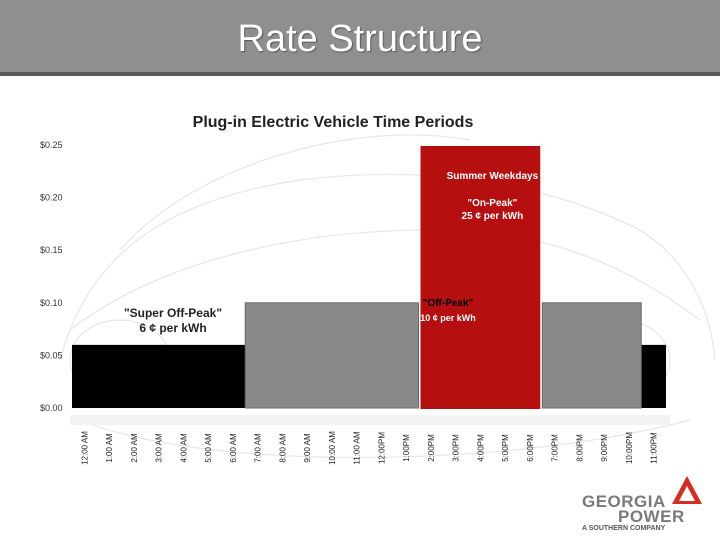 The width and height of the screenshot is (720, 540). What do you see at coordinates (332, 448) in the screenshot?
I see `x-tick-label: 10:00 AM` at bounding box center [332, 448].